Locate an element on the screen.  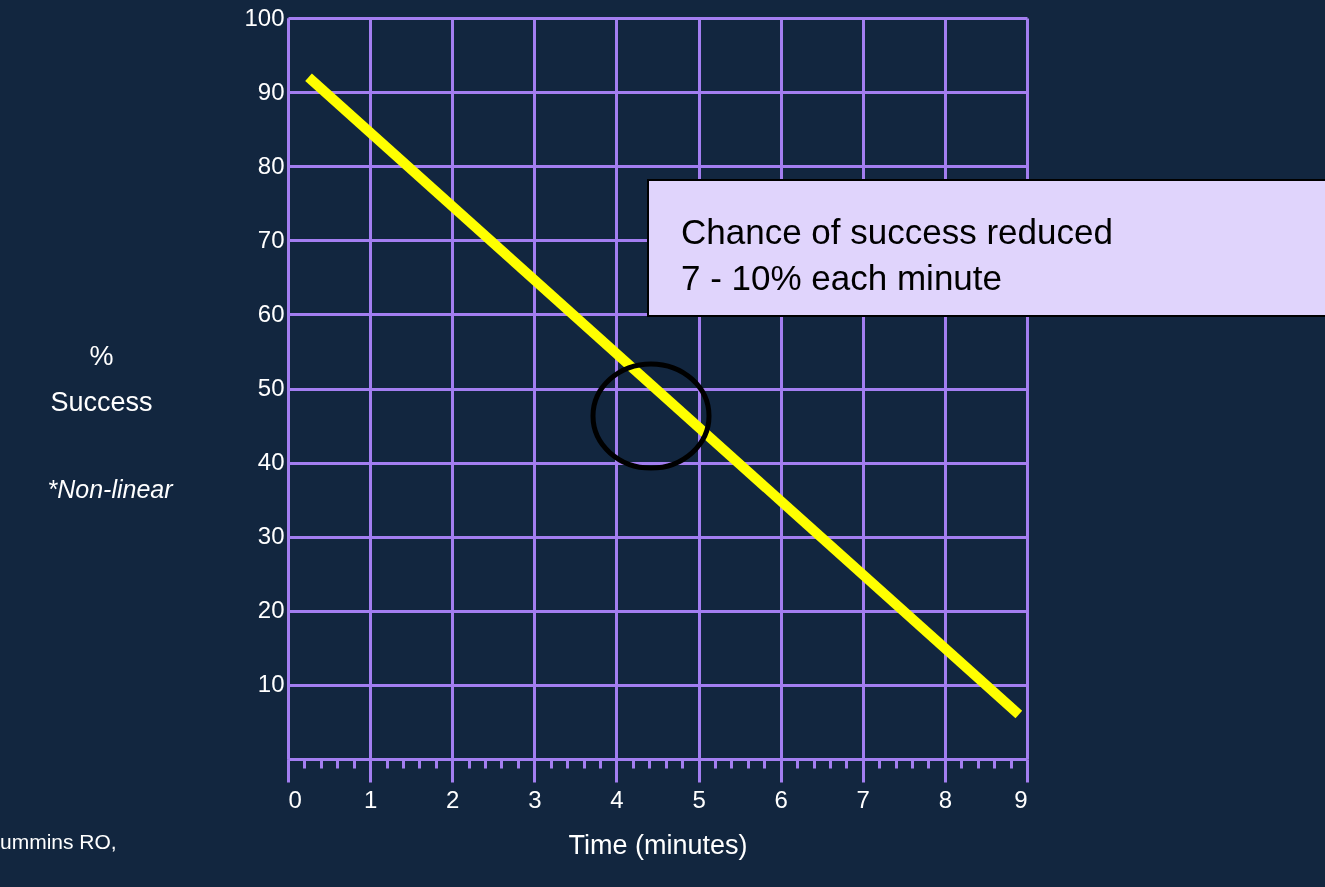
y-tick-label: 10 is located at coordinates (271, 684).